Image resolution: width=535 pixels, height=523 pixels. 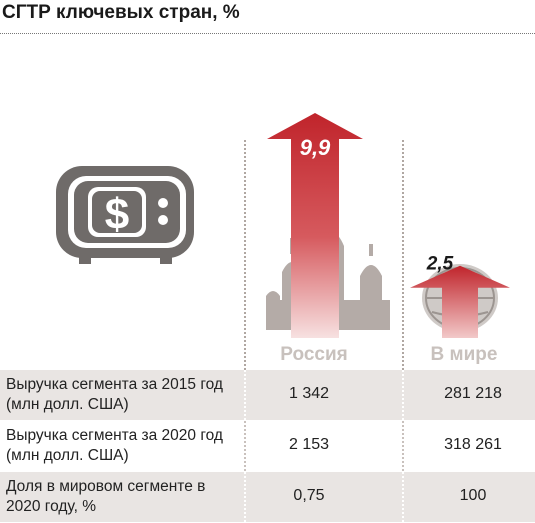 I want to click on cell-russia: 2 153, so click(x=309, y=444).